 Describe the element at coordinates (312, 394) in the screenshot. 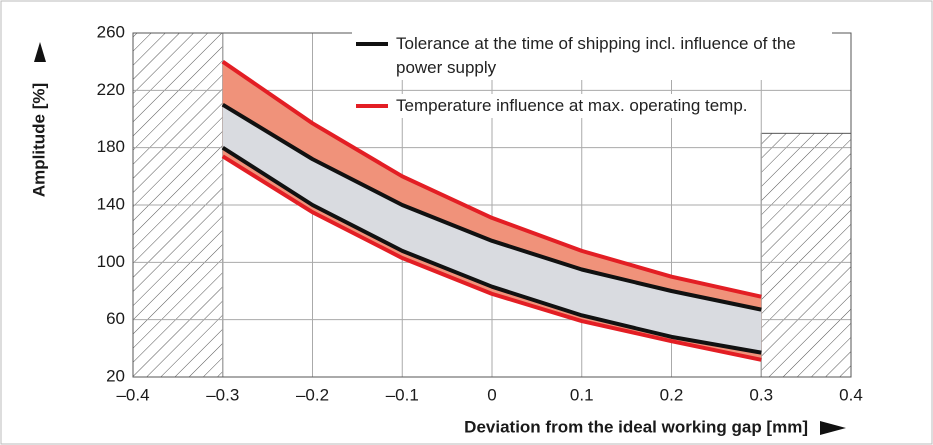

I see `x-tick-label: –0.2` at that location.